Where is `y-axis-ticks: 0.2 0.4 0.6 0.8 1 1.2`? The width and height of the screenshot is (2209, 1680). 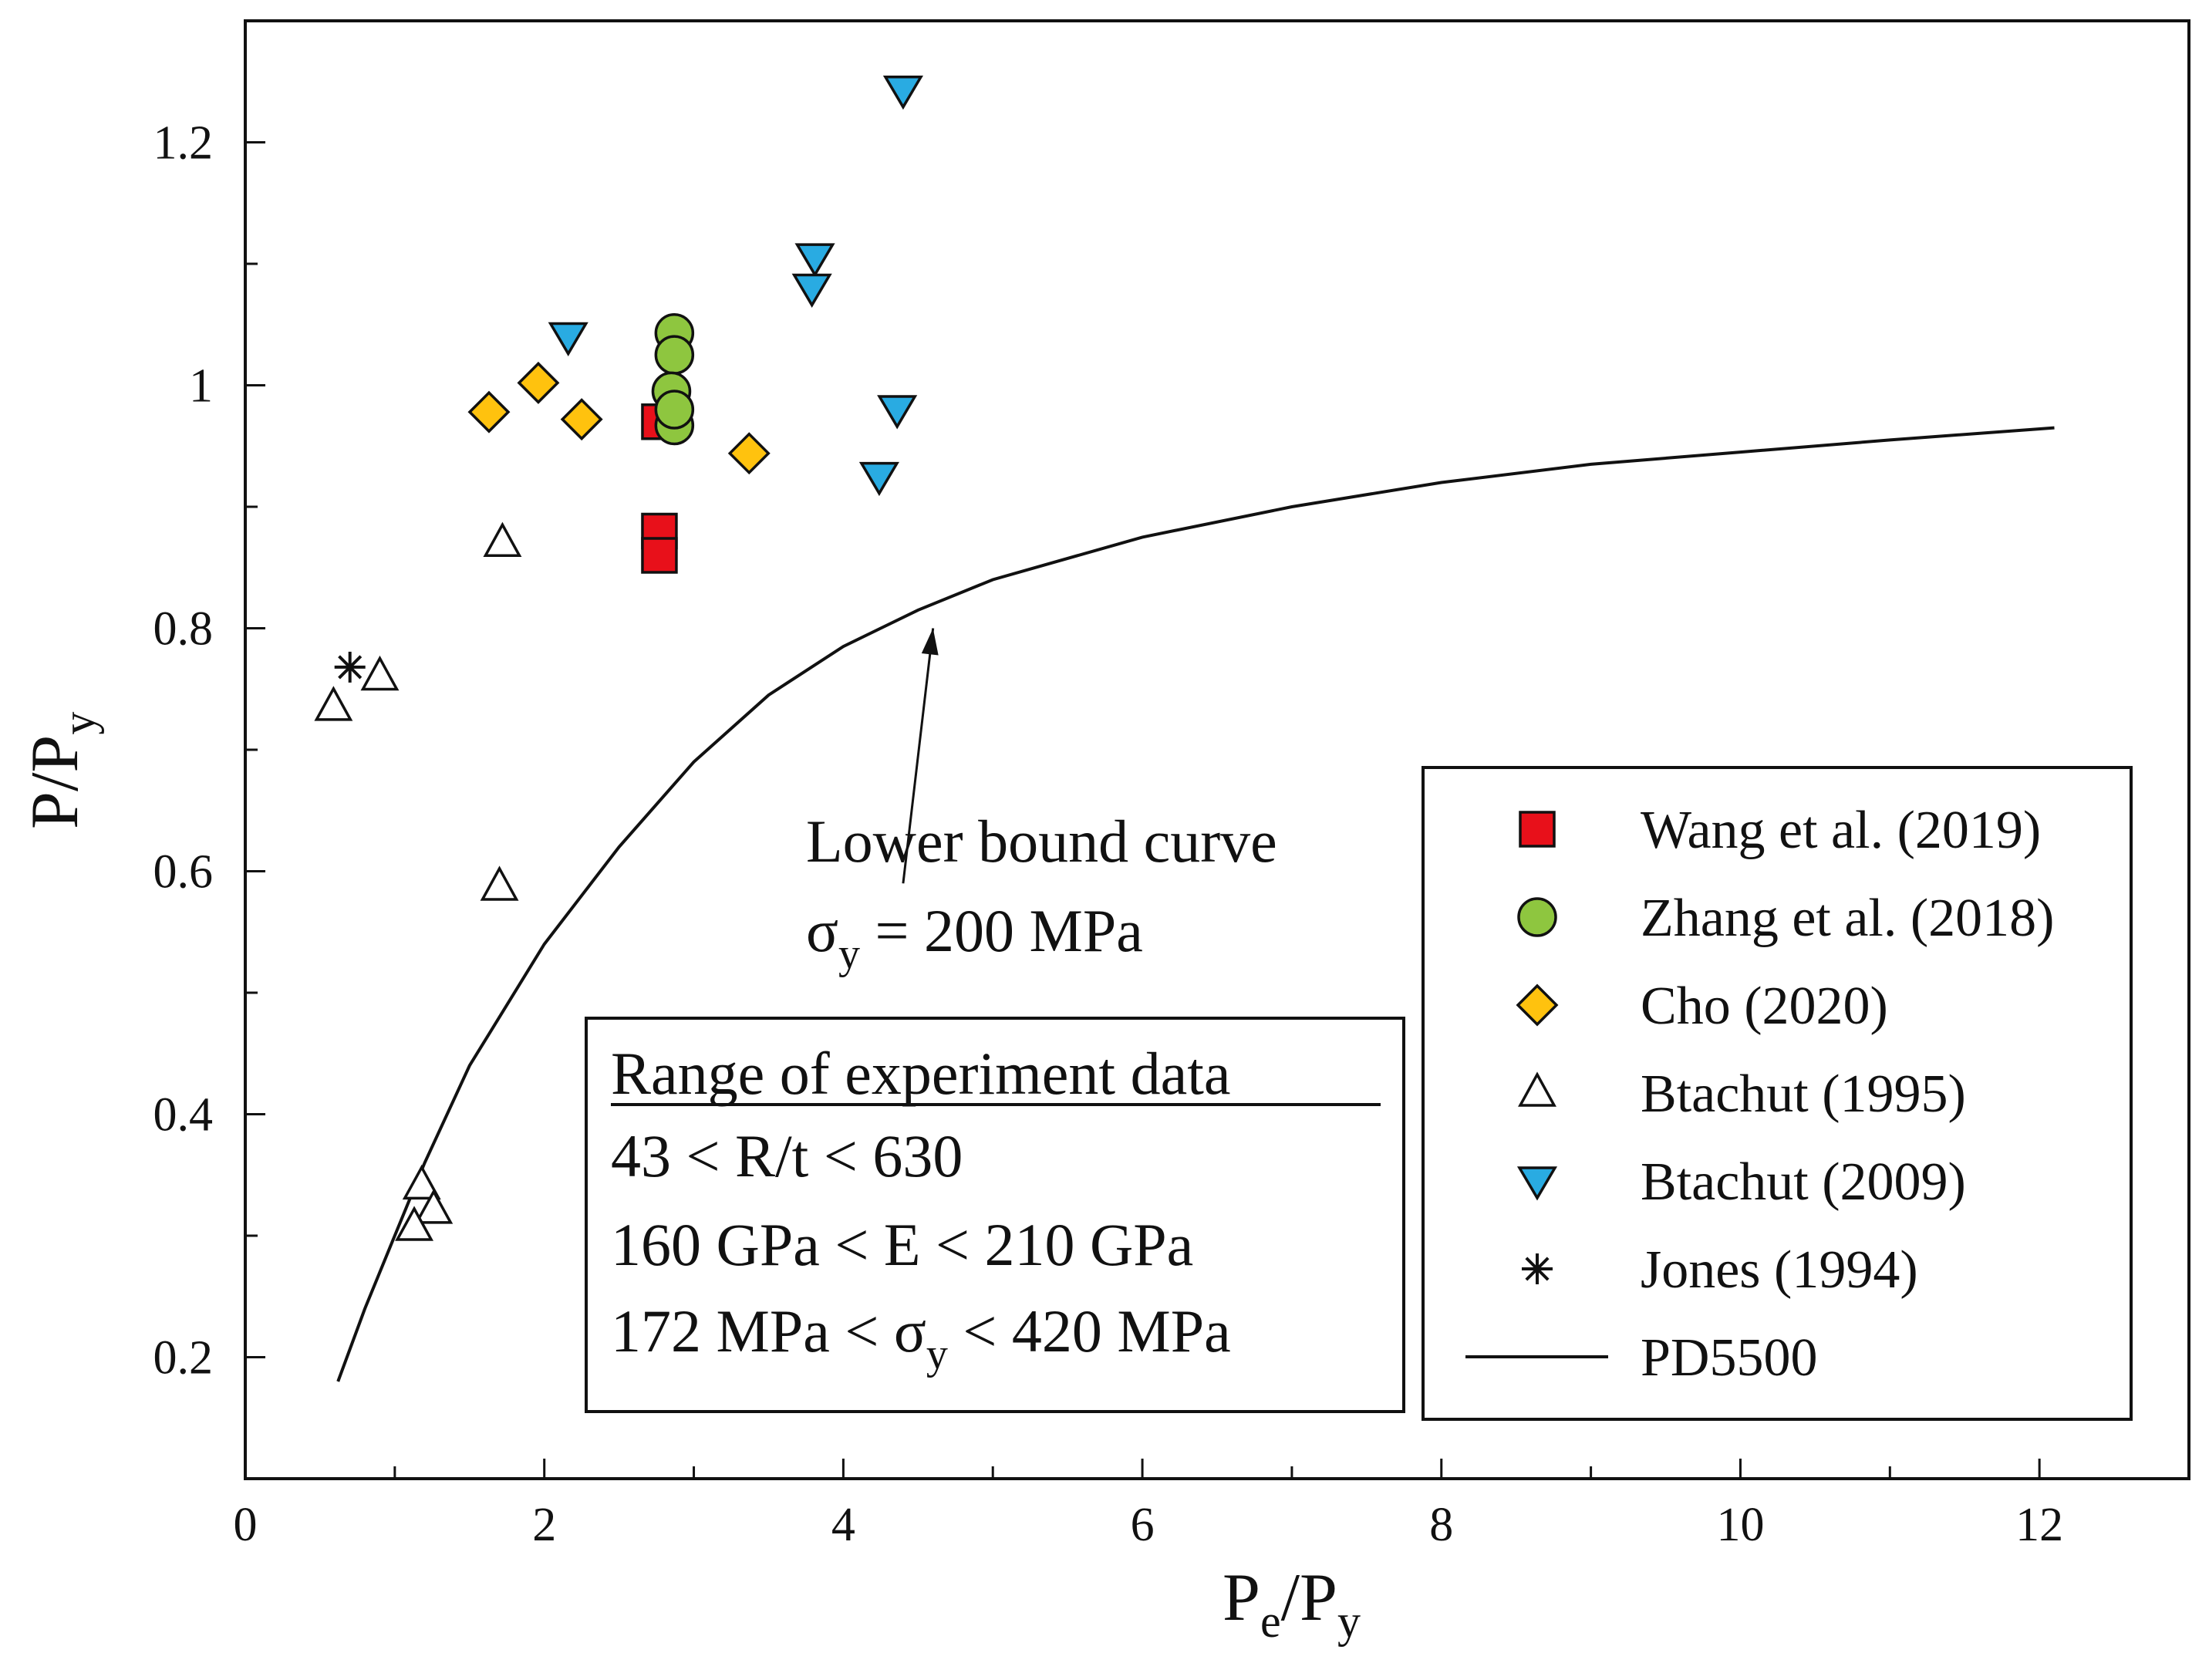
y-axis-ticks: 0.2 0.4 0.6 0.8 1 1.2 is located at coordinates (209, 799).